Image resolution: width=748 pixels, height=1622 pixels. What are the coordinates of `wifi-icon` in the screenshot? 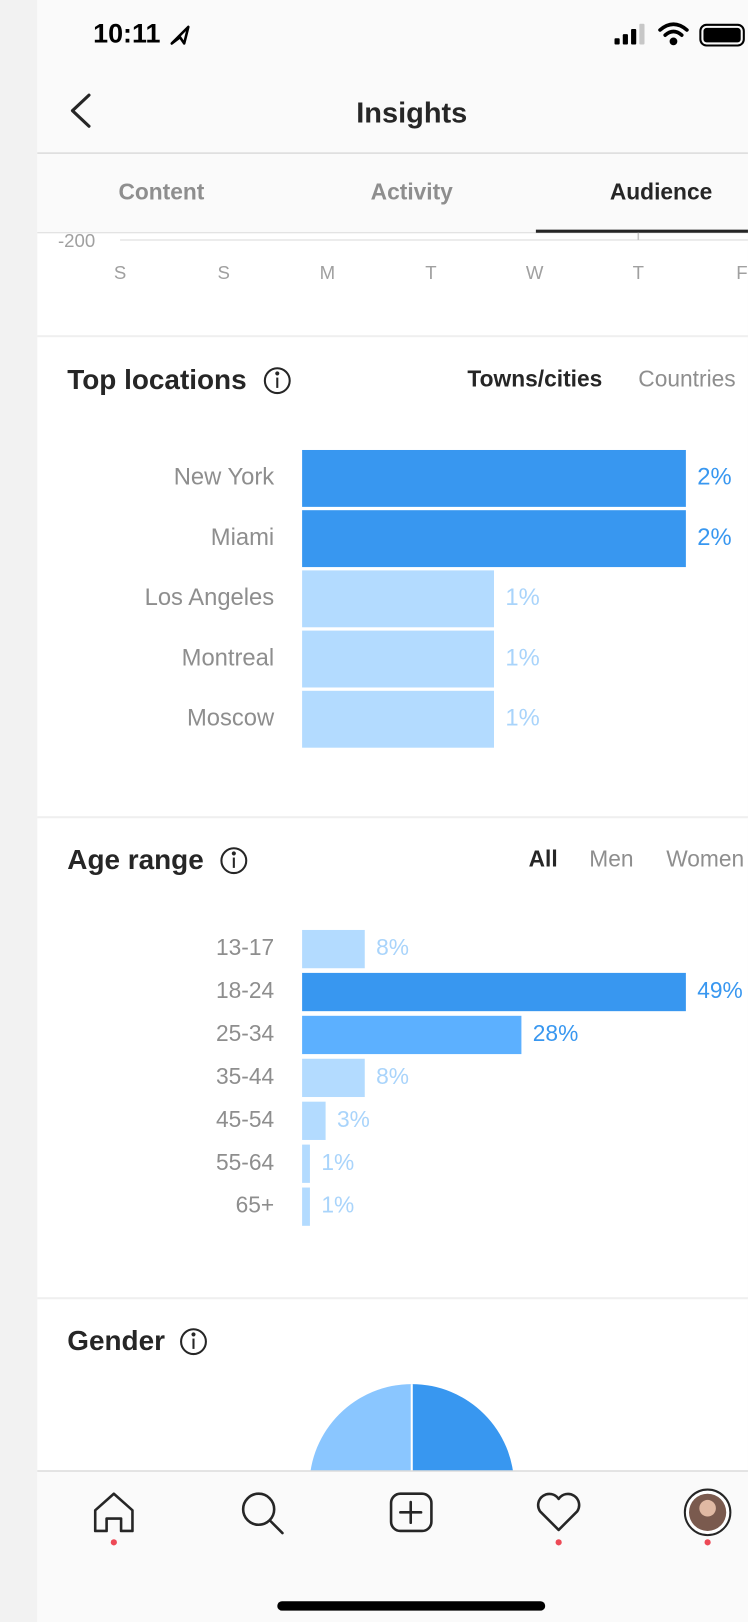 It's located at (673, 34).